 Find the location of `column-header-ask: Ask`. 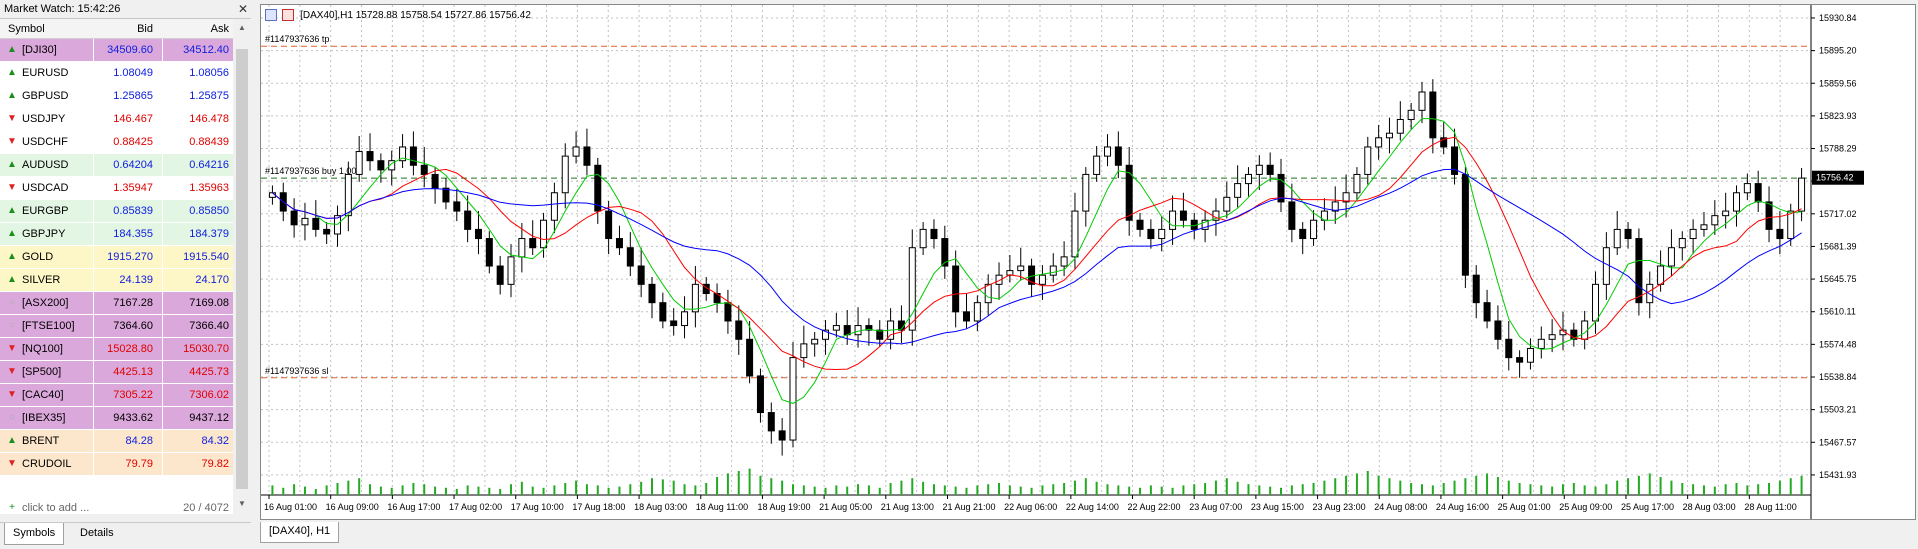

column-header-ask: Ask is located at coordinates (219, 29).